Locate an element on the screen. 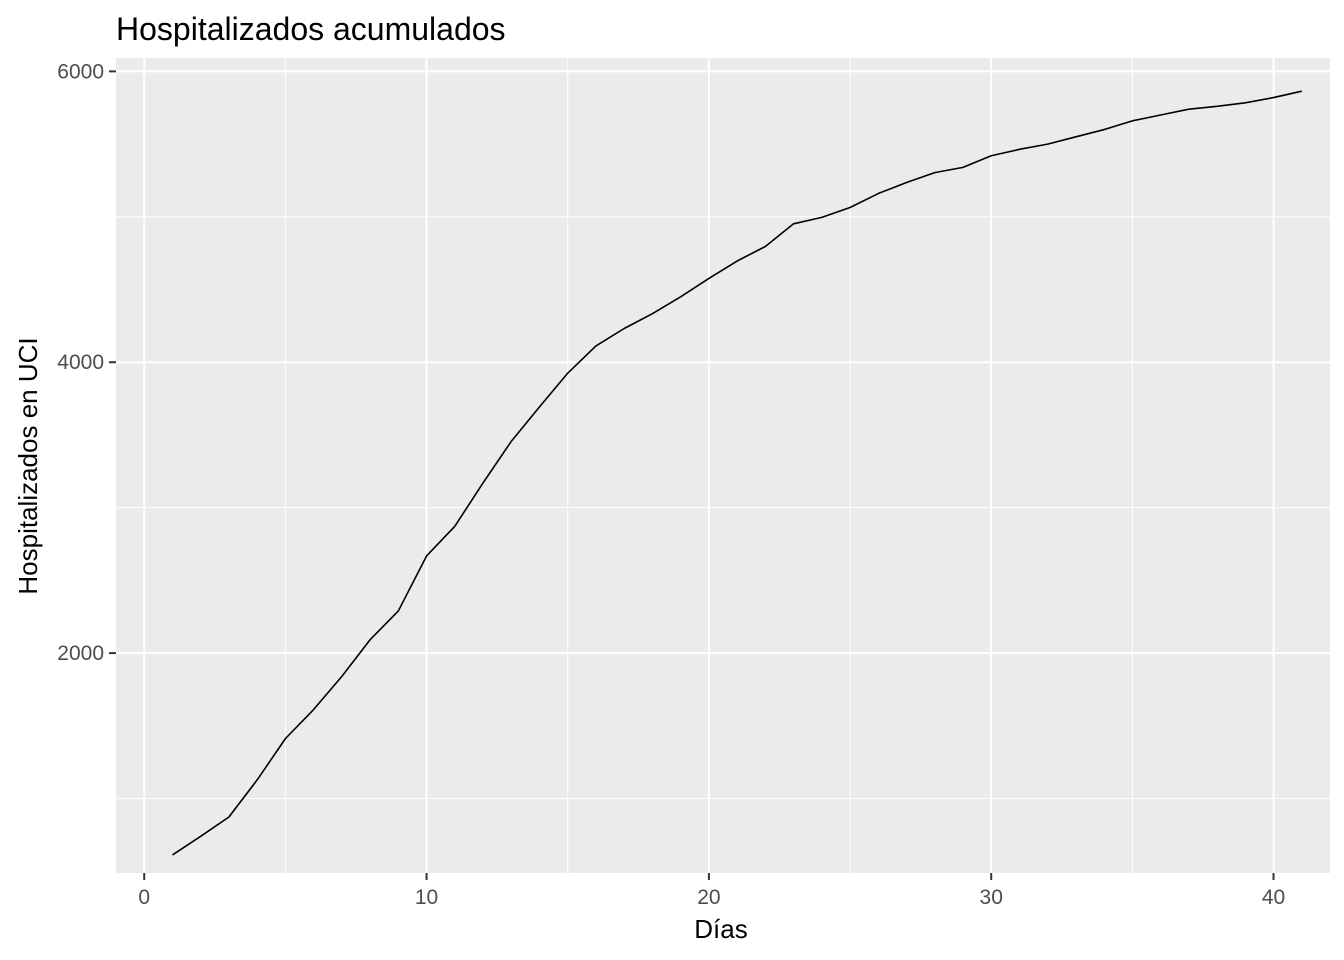 This screenshot has height=960, width=1344. y-tick-label: 6000 is located at coordinates (80, 71).